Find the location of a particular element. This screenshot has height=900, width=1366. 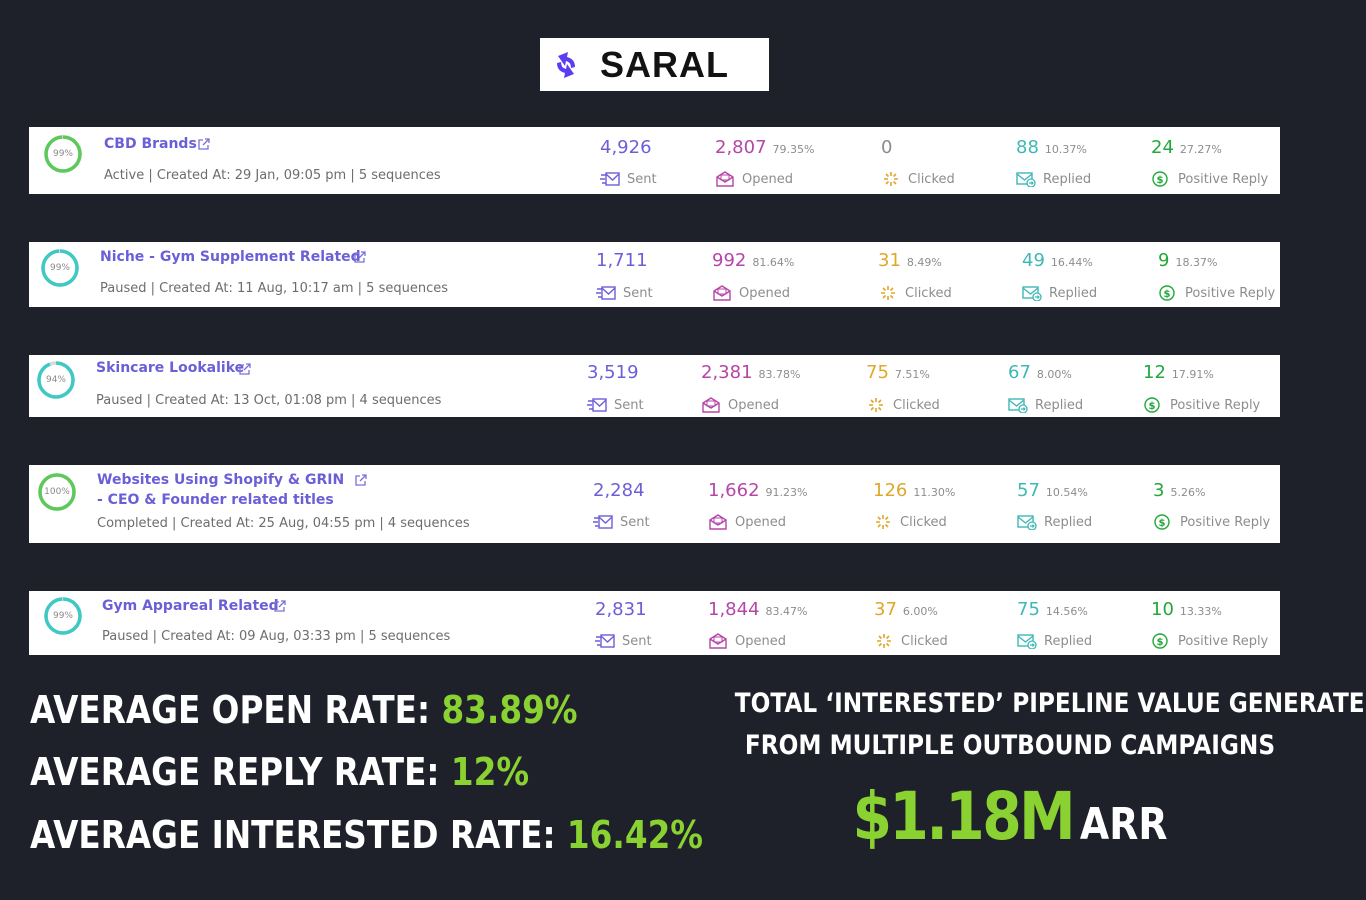

campaign-title: CBD Brands is located at coordinates (150, 144).